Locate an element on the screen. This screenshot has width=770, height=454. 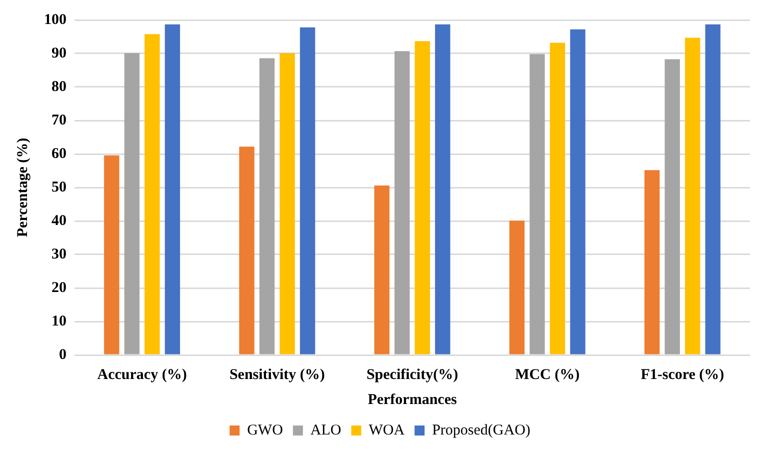
y-tick-label: 0 is located at coordinates (62, 354).